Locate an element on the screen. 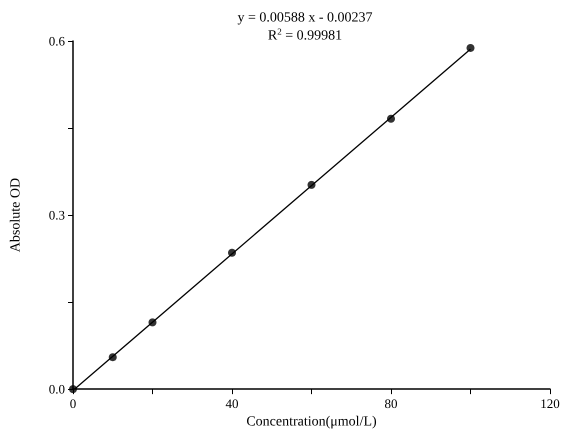  x-tick-label: 120 is located at coordinates (550, 404).